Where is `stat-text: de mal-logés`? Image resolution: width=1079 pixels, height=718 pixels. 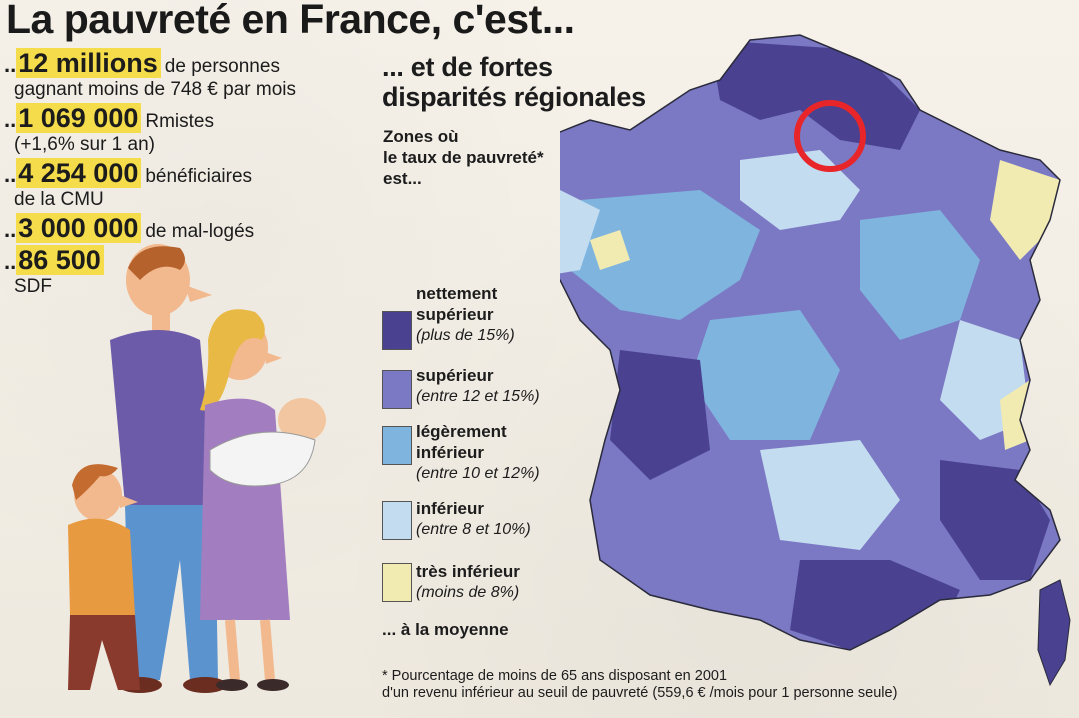
stat-text: de mal-logés is located at coordinates (200, 231).